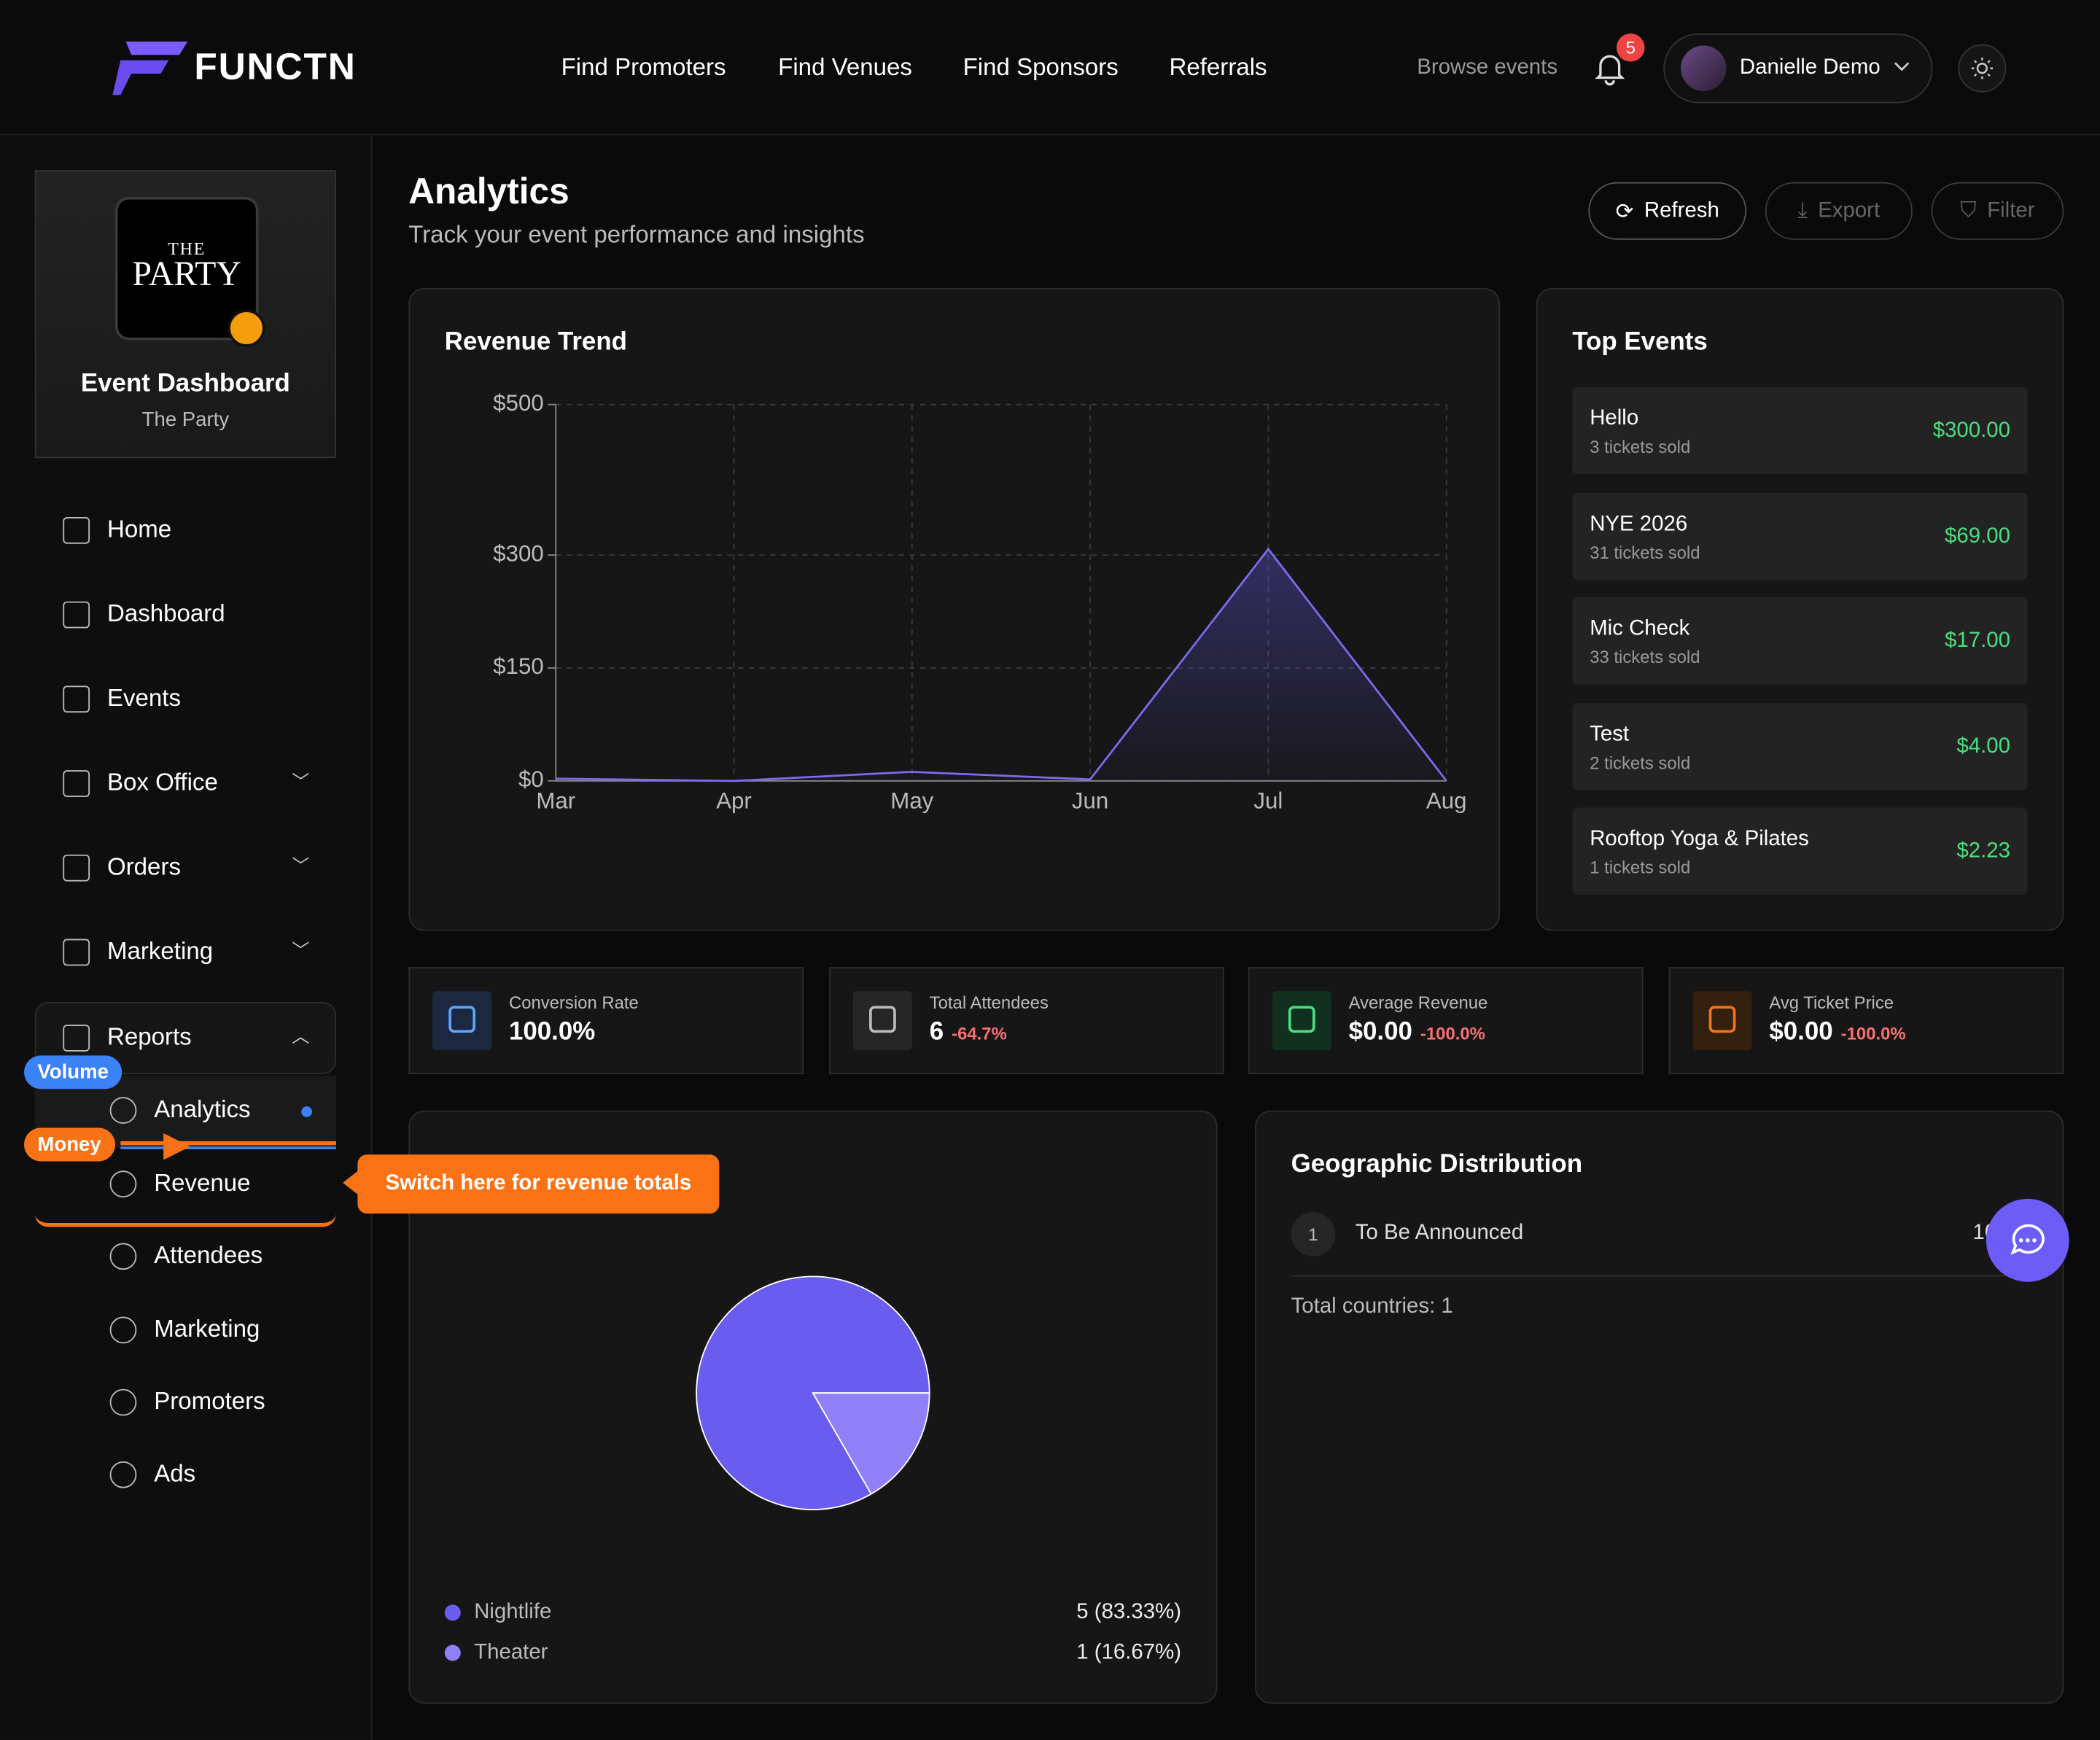  Describe the element at coordinates (207, 1329) in the screenshot. I see `submenu-item: Marketing` at that location.